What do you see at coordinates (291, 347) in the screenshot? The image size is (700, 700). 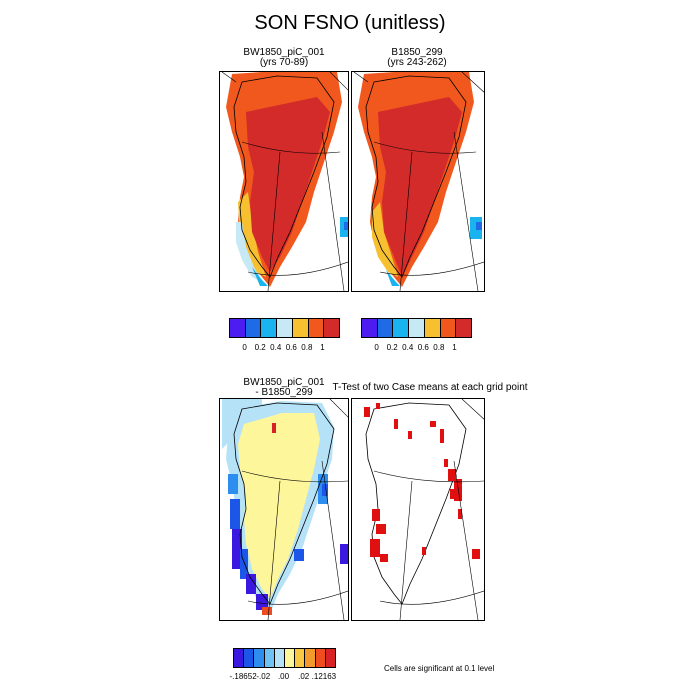 I see `colorbar-case1-tick-label: 0.6` at bounding box center [291, 347].